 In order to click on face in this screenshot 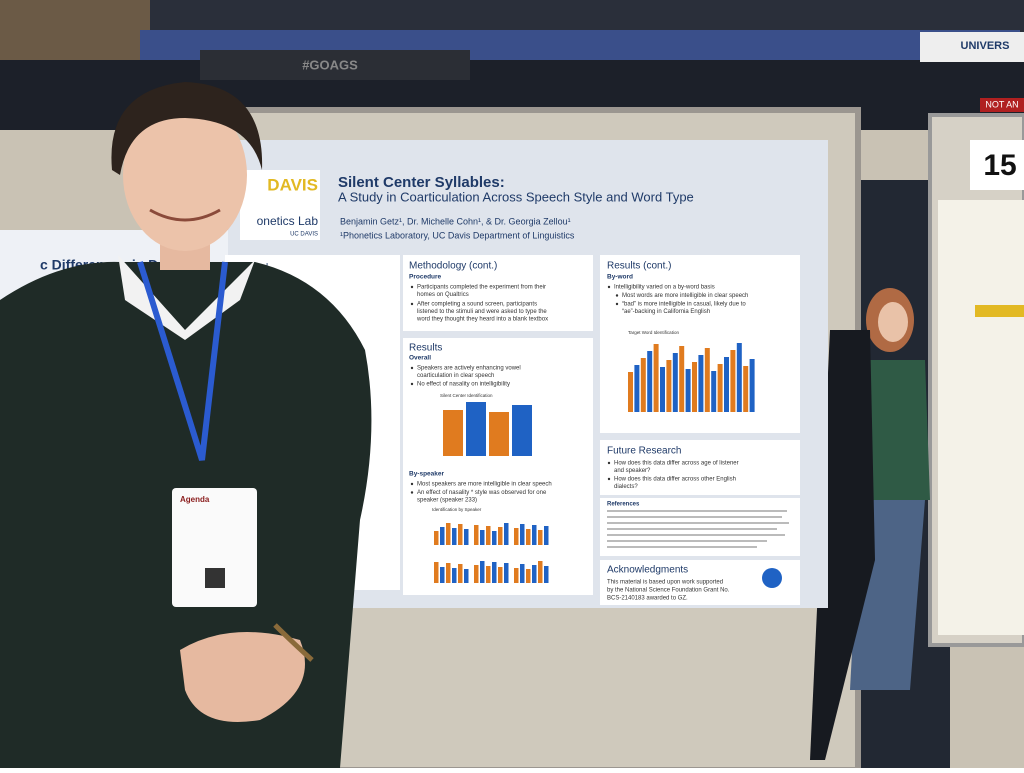, I will do `click(893, 322)`.